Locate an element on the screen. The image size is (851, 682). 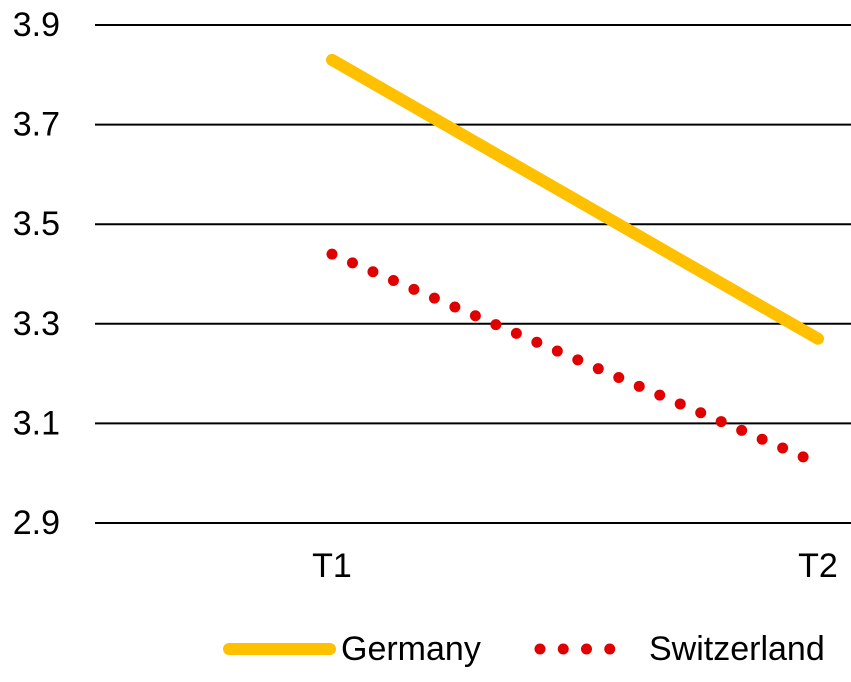
legend-label: Germany is located at coordinates (411, 649).